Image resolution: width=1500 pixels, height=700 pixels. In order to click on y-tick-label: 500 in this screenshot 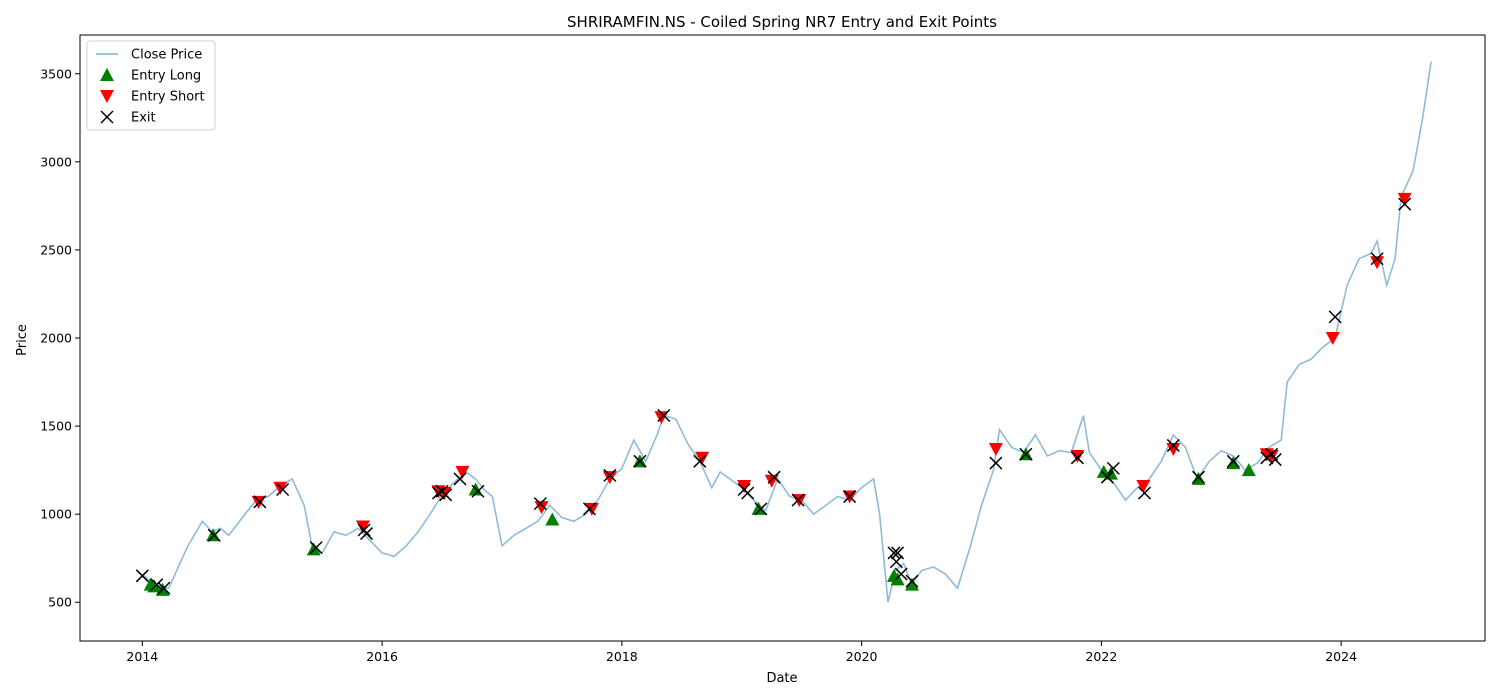, I will do `click(60, 602)`.